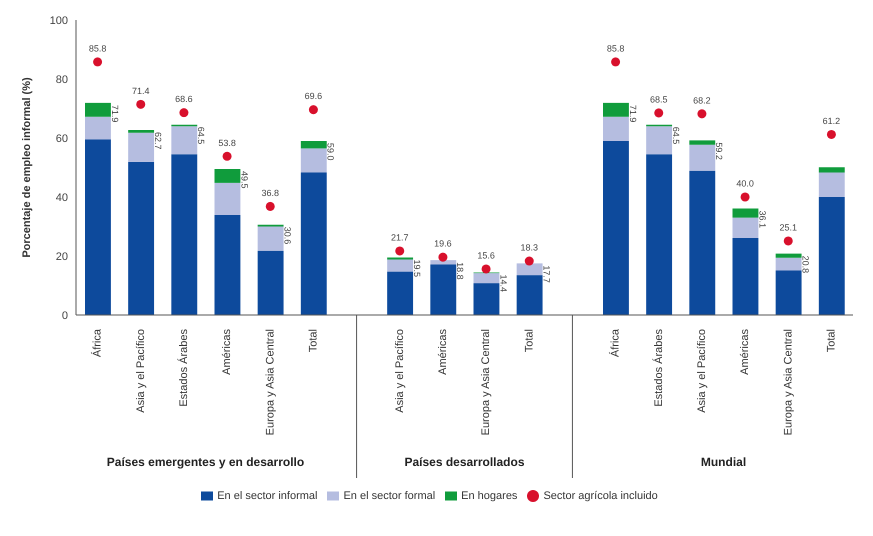 The width and height of the screenshot is (873, 536). Describe the element at coordinates (62, 138) in the screenshot. I see `y-tick-label: 60` at that location.